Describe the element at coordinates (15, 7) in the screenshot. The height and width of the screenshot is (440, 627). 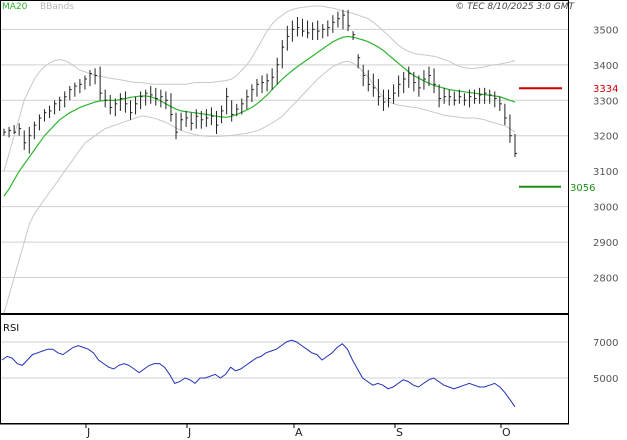
I see `legend-ma20: MA20` at that location.